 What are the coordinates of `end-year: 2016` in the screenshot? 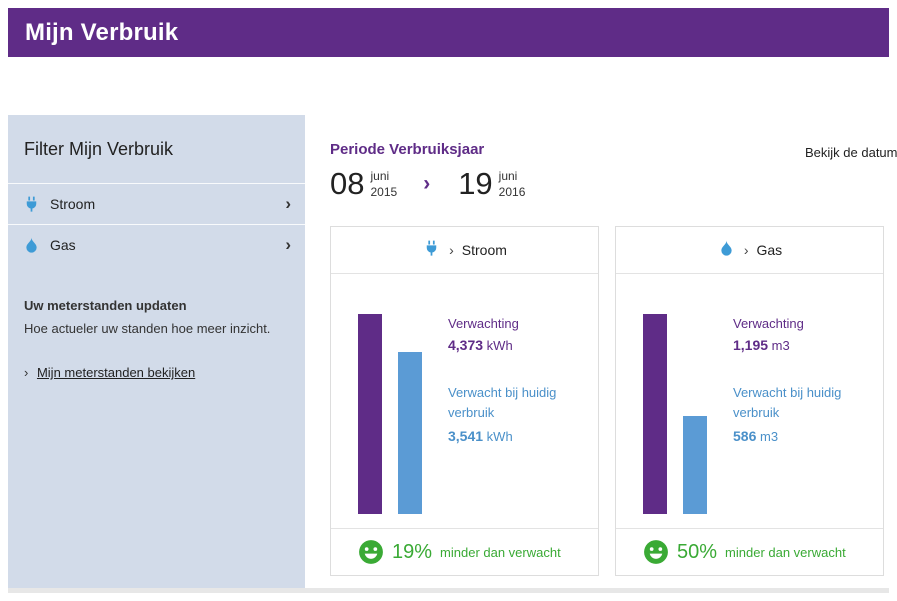 It's located at (512, 192).